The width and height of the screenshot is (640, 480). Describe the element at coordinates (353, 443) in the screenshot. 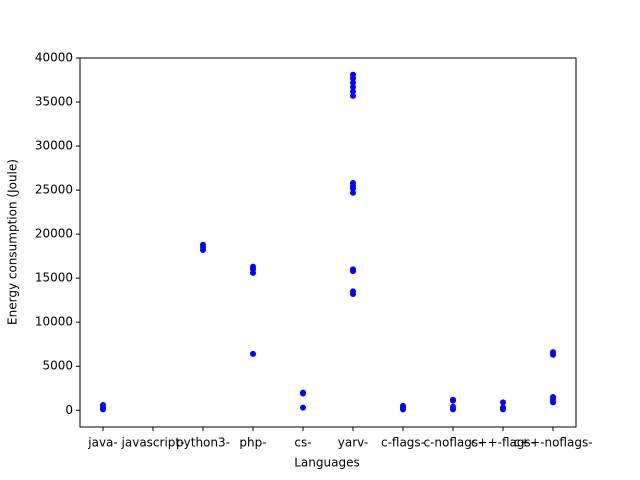

I see `x-tick-label: yarv-` at that location.